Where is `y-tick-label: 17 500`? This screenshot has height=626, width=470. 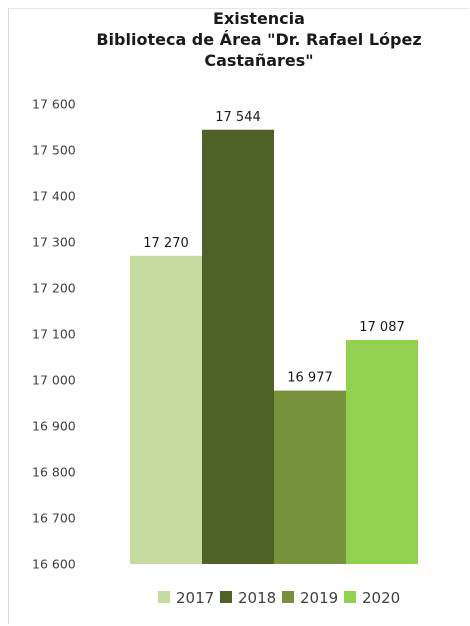
y-tick-label: 17 500 is located at coordinates (54, 150).